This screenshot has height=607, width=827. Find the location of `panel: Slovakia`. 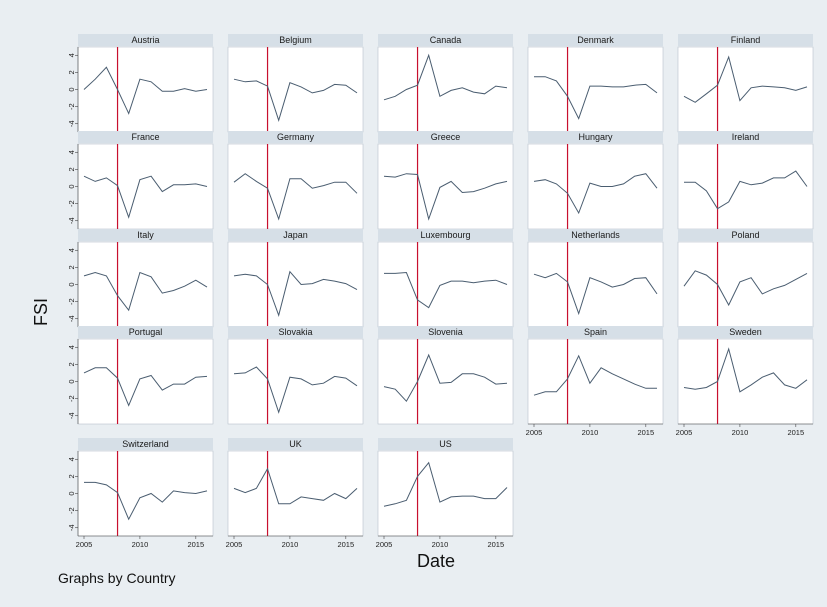

panel: Slovakia is located at coordinates (295, 375).